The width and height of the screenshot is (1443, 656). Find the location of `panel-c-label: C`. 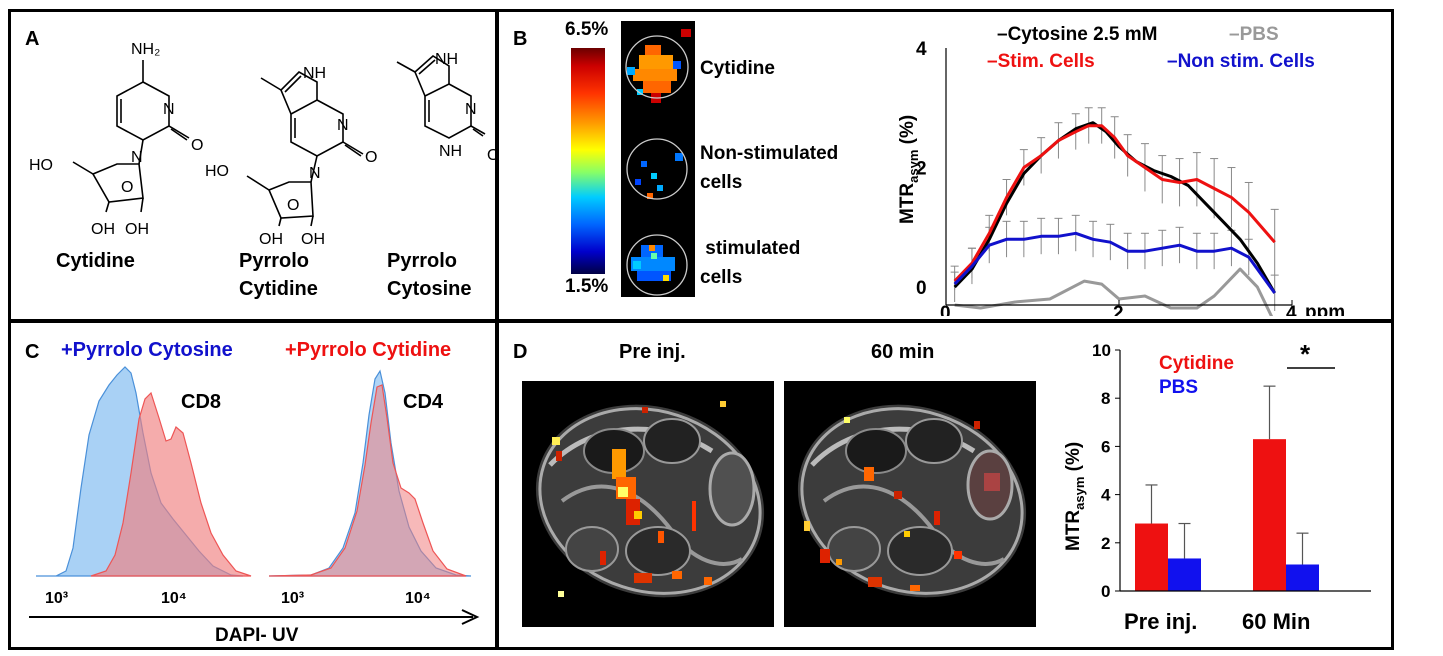

panel-c-label: C is located at coordinates (32, 352).